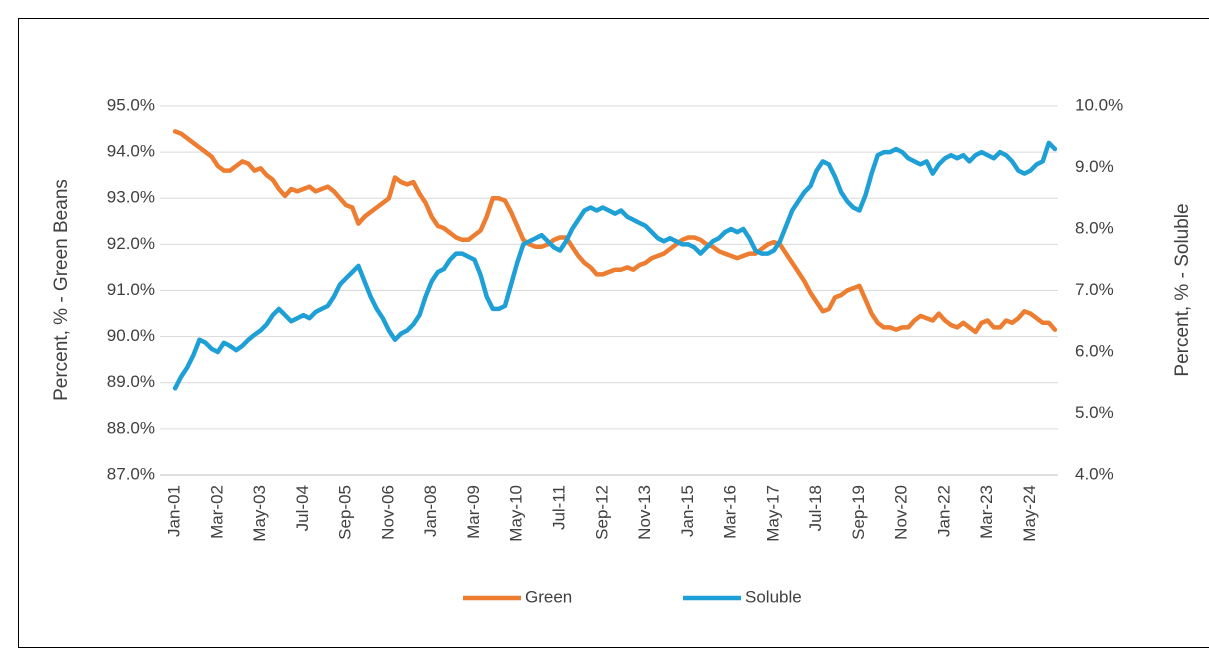 Image resolution: width=1209 pixels, height=648 pixels. I want to click on x-tick-label: Nov-20, so click(901, 512).